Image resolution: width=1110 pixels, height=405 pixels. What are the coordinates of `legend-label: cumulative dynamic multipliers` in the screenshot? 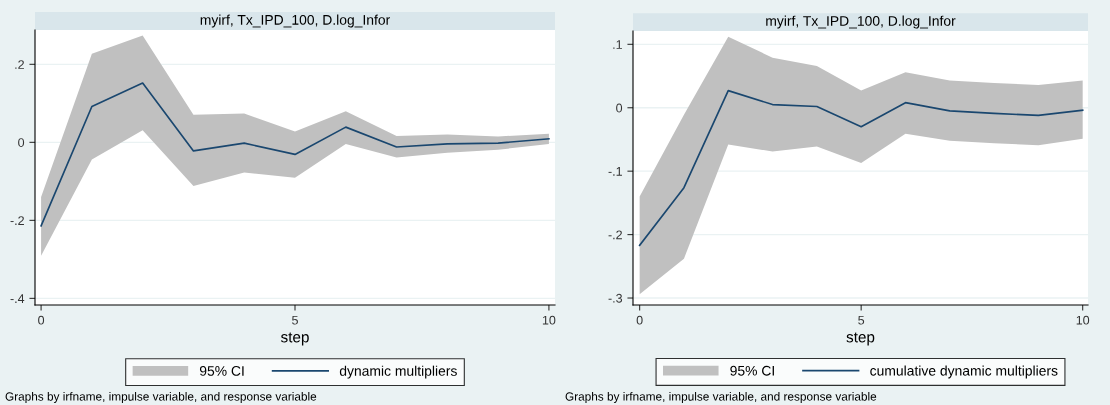 It's located at (964, 372).